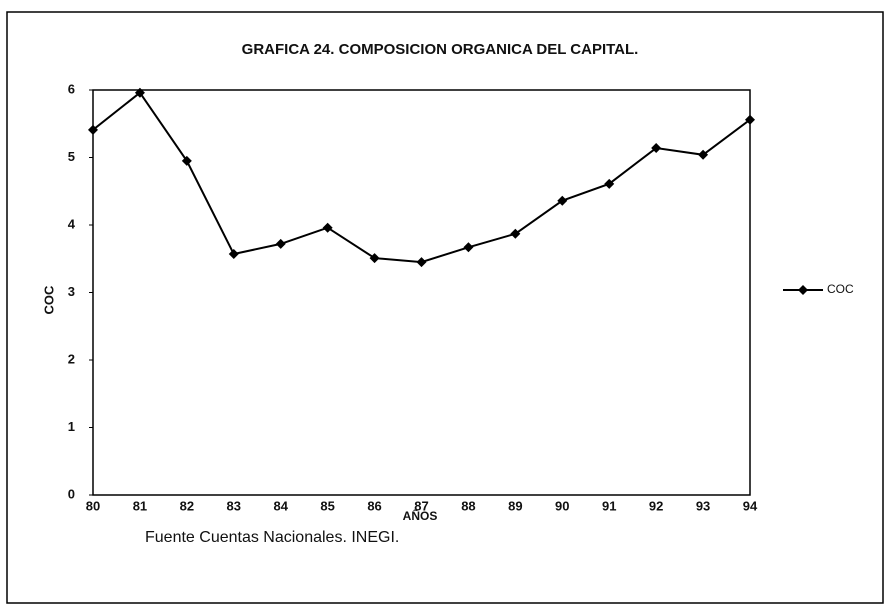 This screenshot has width=884, height=604. I want to click on x-tick-label: 83, so click(234, 505).